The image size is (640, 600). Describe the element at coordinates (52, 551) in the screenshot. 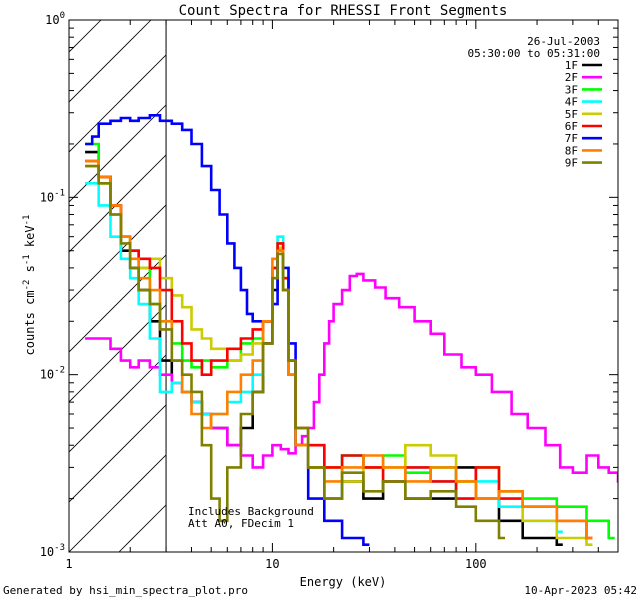

I see `y-tick-label: 10⁻³` at that location.